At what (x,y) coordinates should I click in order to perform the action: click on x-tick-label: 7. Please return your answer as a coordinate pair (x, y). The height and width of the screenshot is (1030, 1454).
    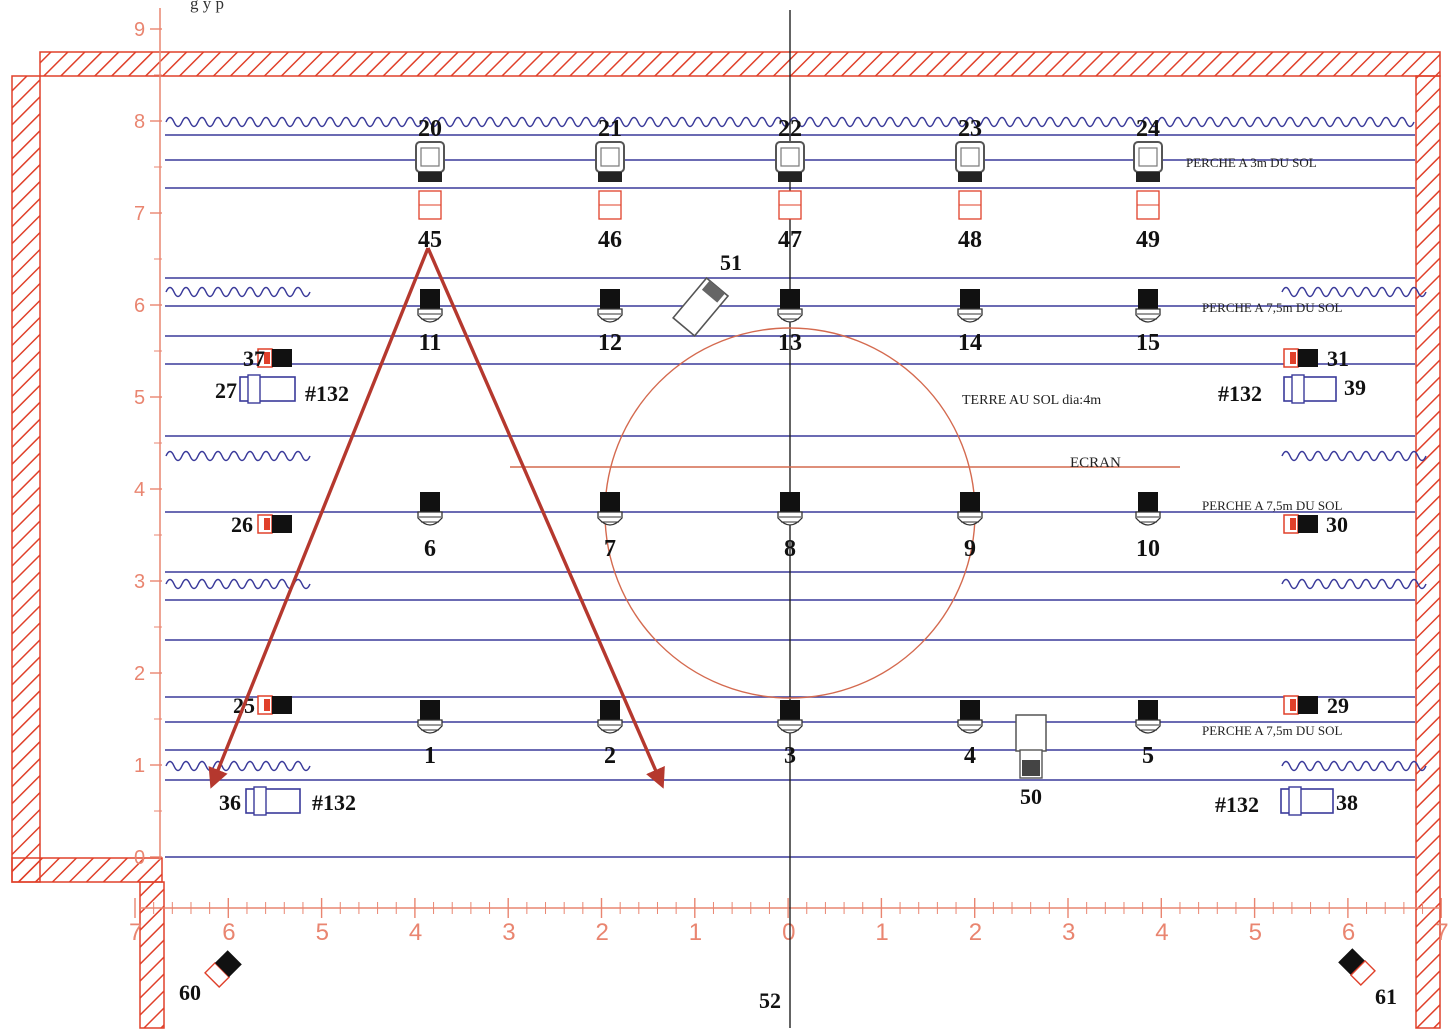
    Looking at the image, I should click on (135, 932).